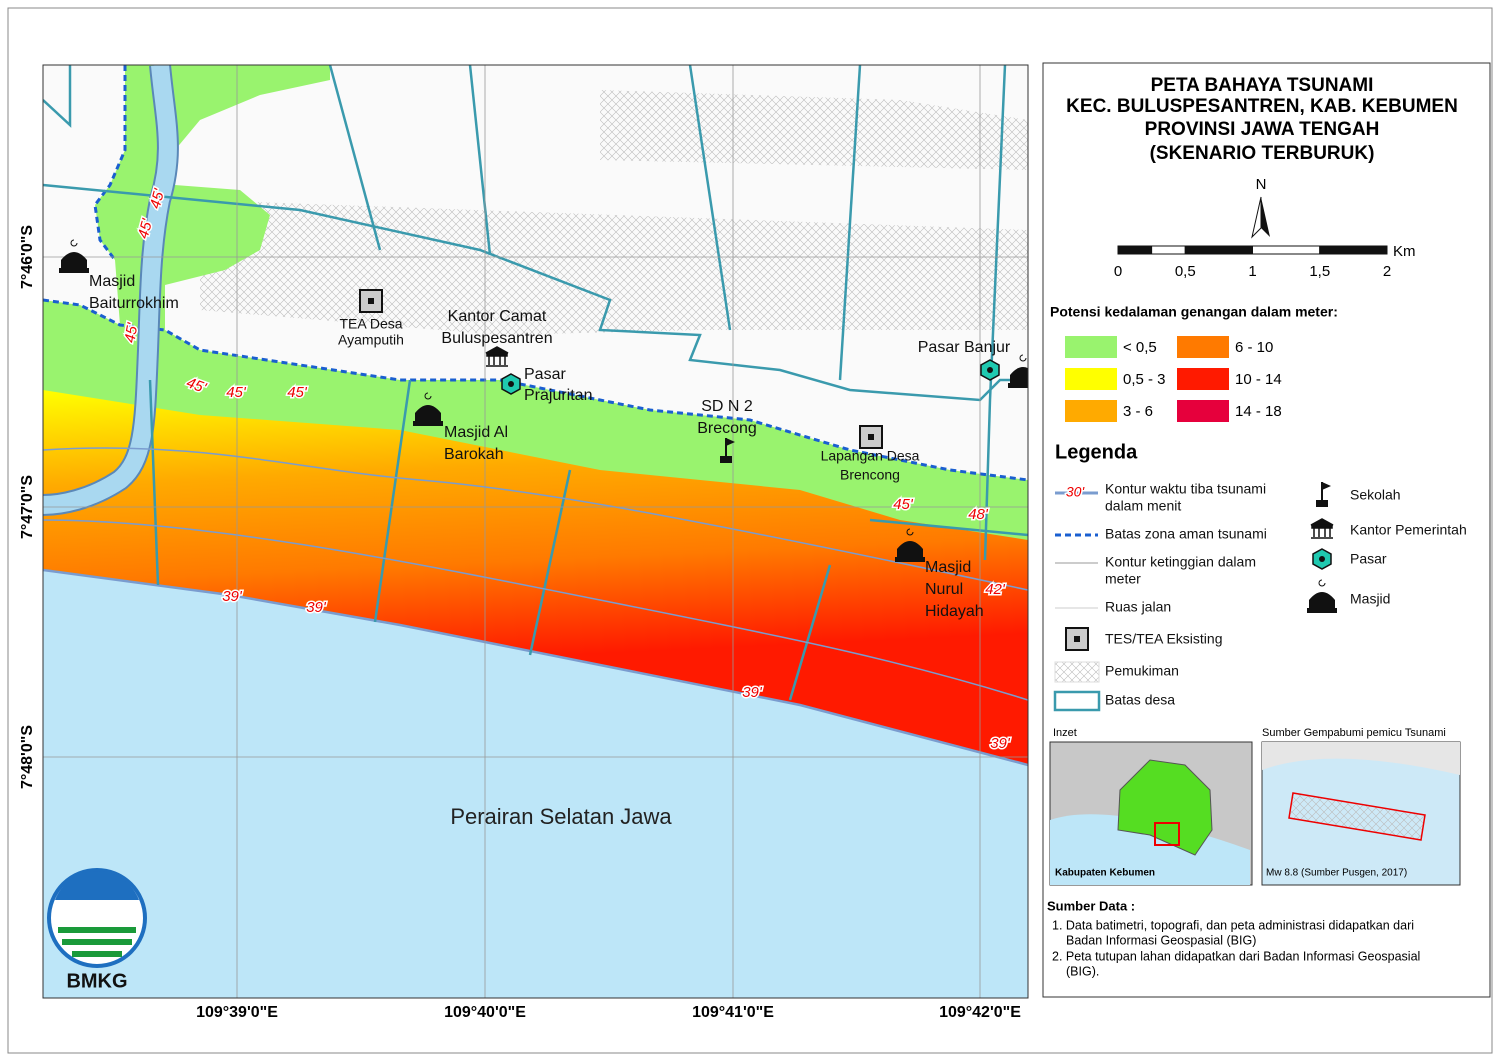 The image size is (1500, 1061). I want to click on inset-source: Mw 8.8 (Sumber Pusgen, 2017), so click(1361, 813).